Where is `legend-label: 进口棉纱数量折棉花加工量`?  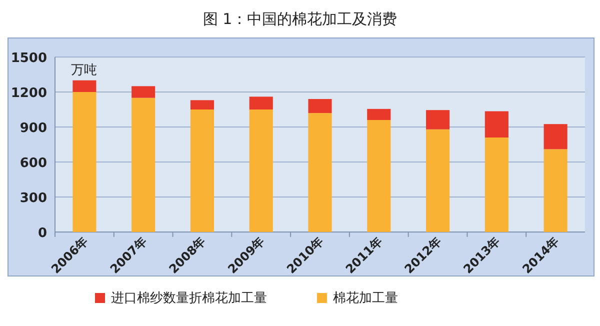 legend-label: 进口棉纱数量折棉花加工量 is located at coordinates (189, 298).